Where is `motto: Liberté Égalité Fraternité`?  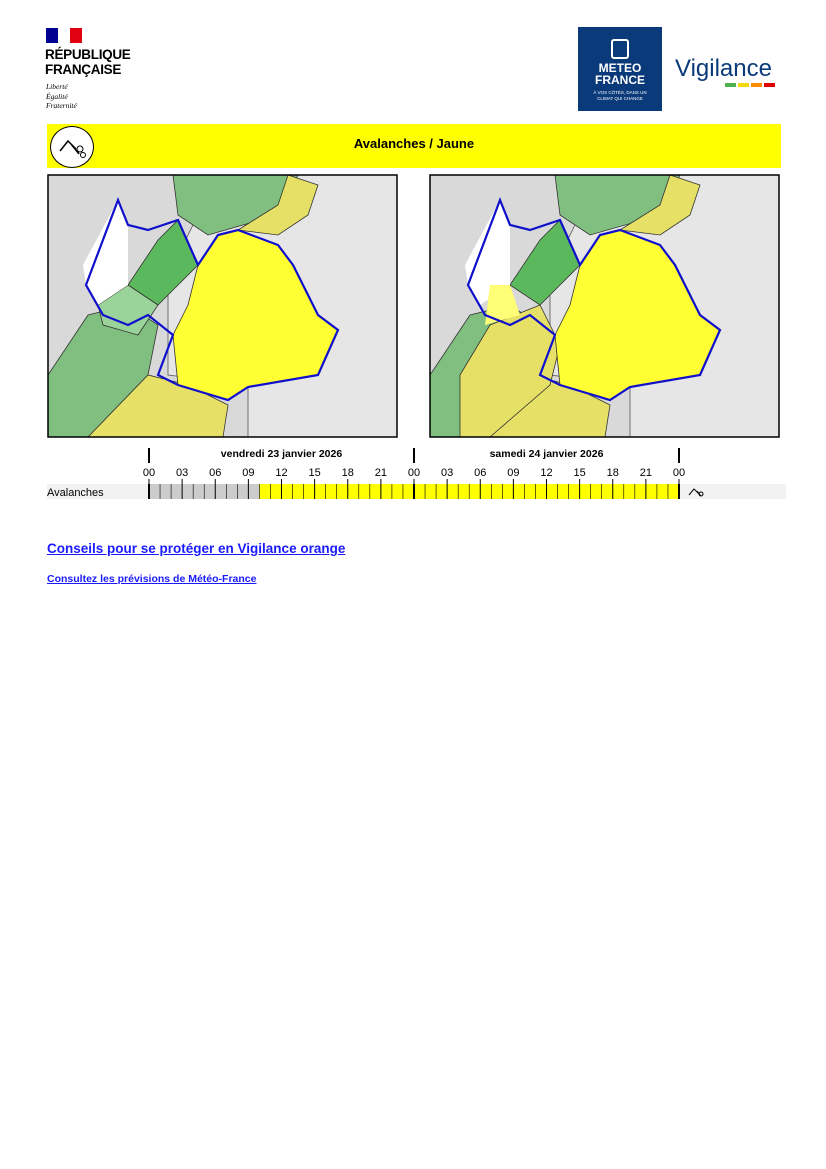 motto: Liberté Égalité Fraternité is located at coordinates (61, 96).